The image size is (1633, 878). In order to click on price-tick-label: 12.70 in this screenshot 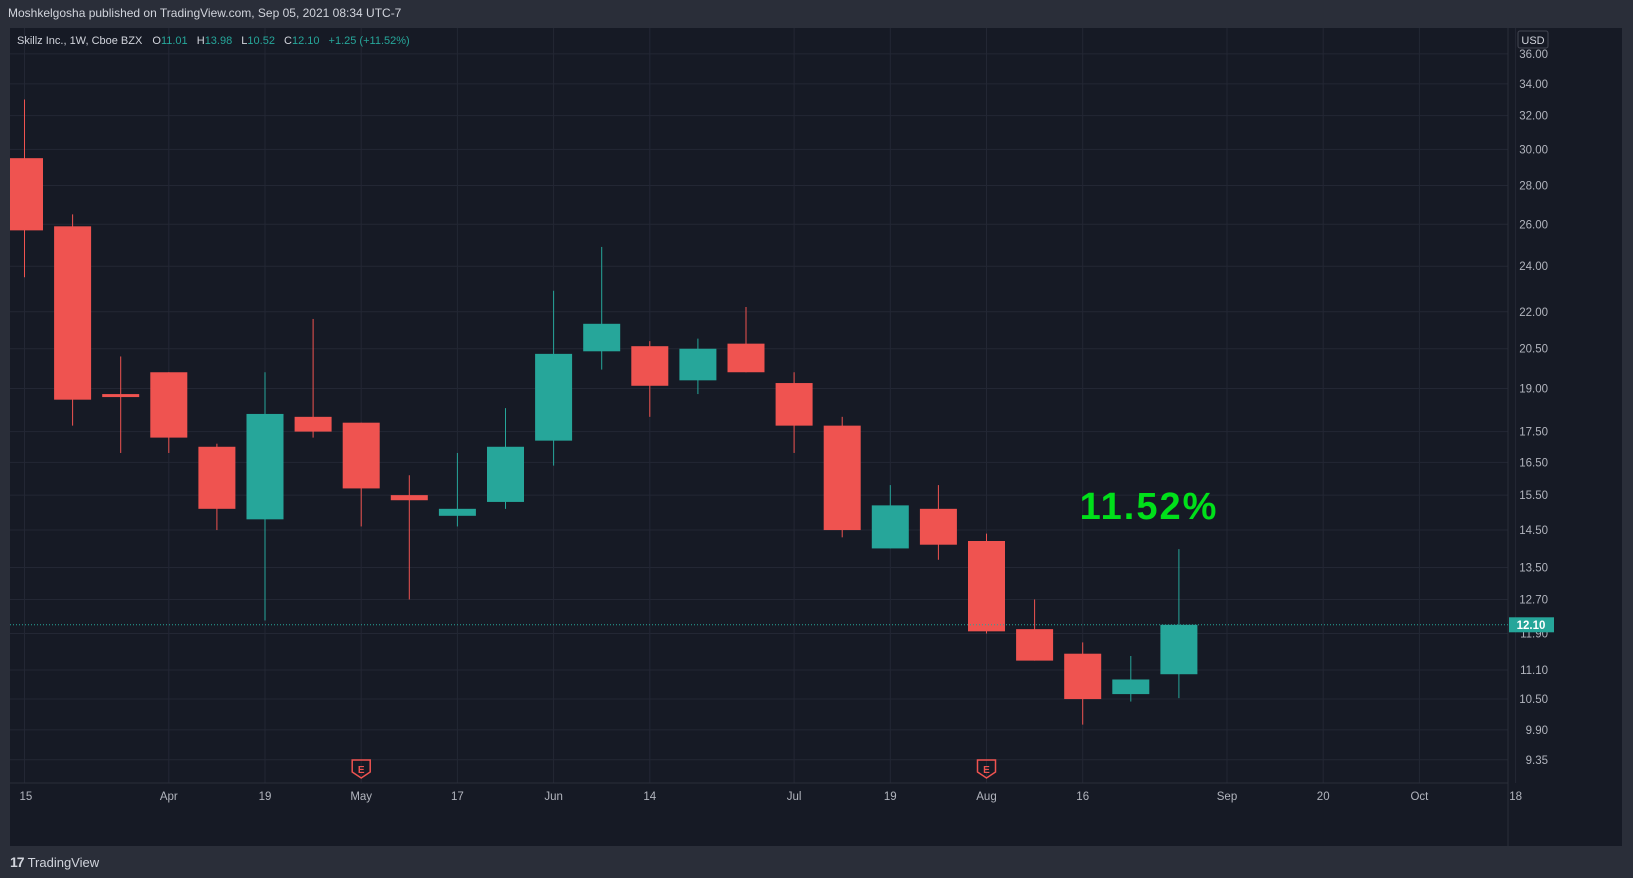, I will do `click(1533, 600)`.